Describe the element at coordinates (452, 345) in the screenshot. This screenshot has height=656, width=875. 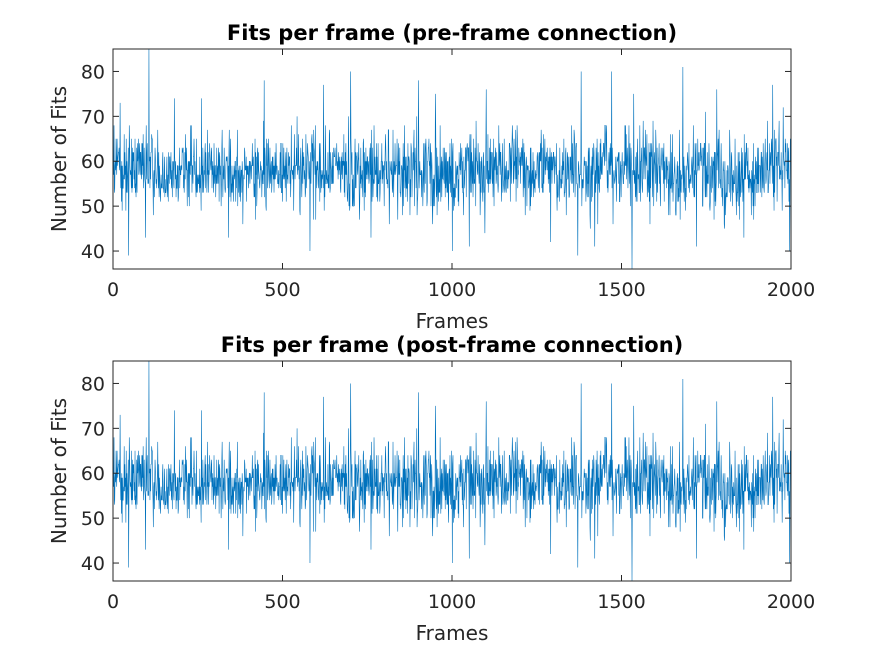
I see `chart-title: Fits per frame (post-frame connection)` at that location.